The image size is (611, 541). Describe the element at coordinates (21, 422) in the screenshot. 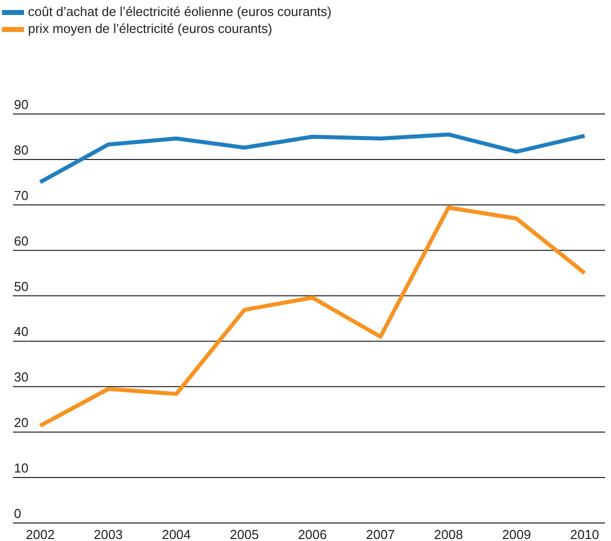

I see `y-tick-label: 20` at that location.